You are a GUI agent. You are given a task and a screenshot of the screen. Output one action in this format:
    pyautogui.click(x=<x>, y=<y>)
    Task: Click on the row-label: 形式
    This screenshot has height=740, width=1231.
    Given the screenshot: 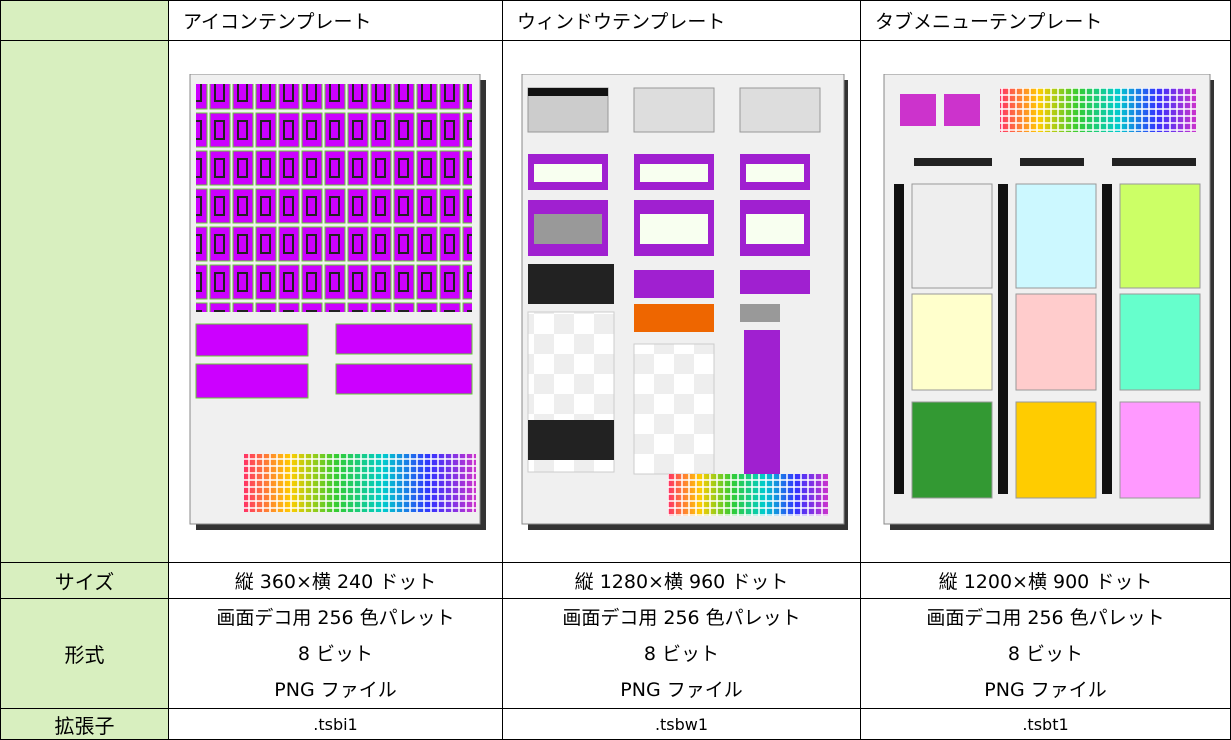 What is the action you would take?
    pyautogui.click(x=84, y=653)
    